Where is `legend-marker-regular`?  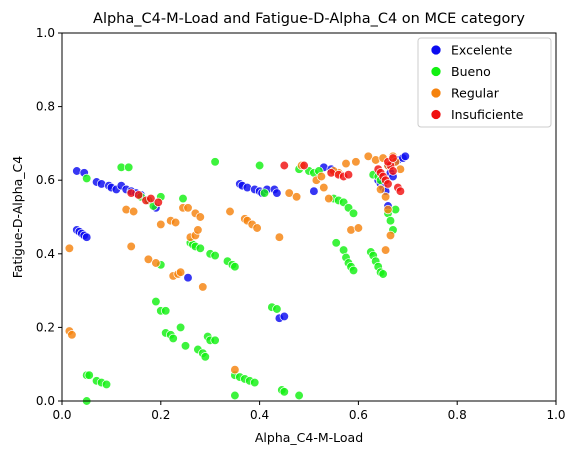
legend-marker-regular is located at coordinates (436, 93).